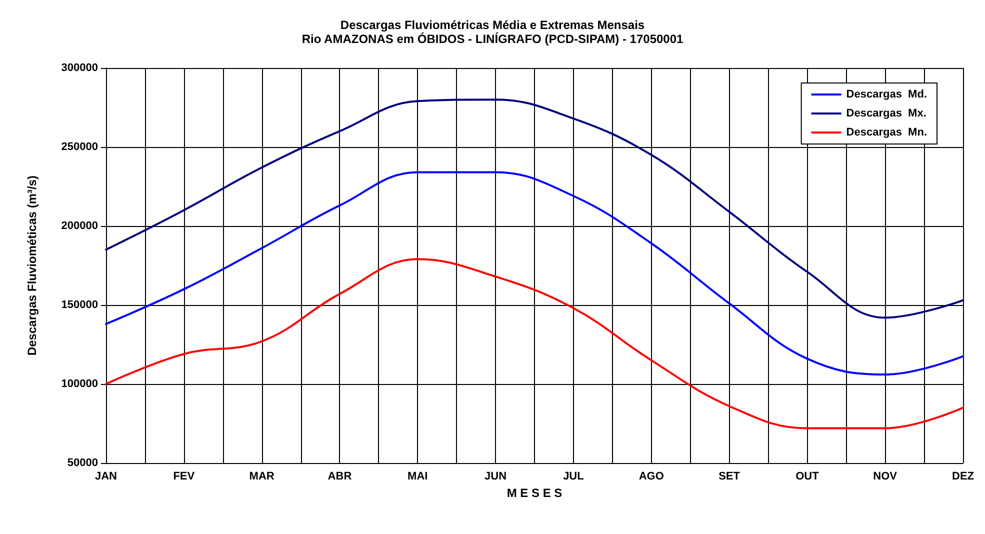  What do you see at coordinates (573, 476) in the screenshot?
I see `x-tick-label: JUL` at bounding box center [573, 476].